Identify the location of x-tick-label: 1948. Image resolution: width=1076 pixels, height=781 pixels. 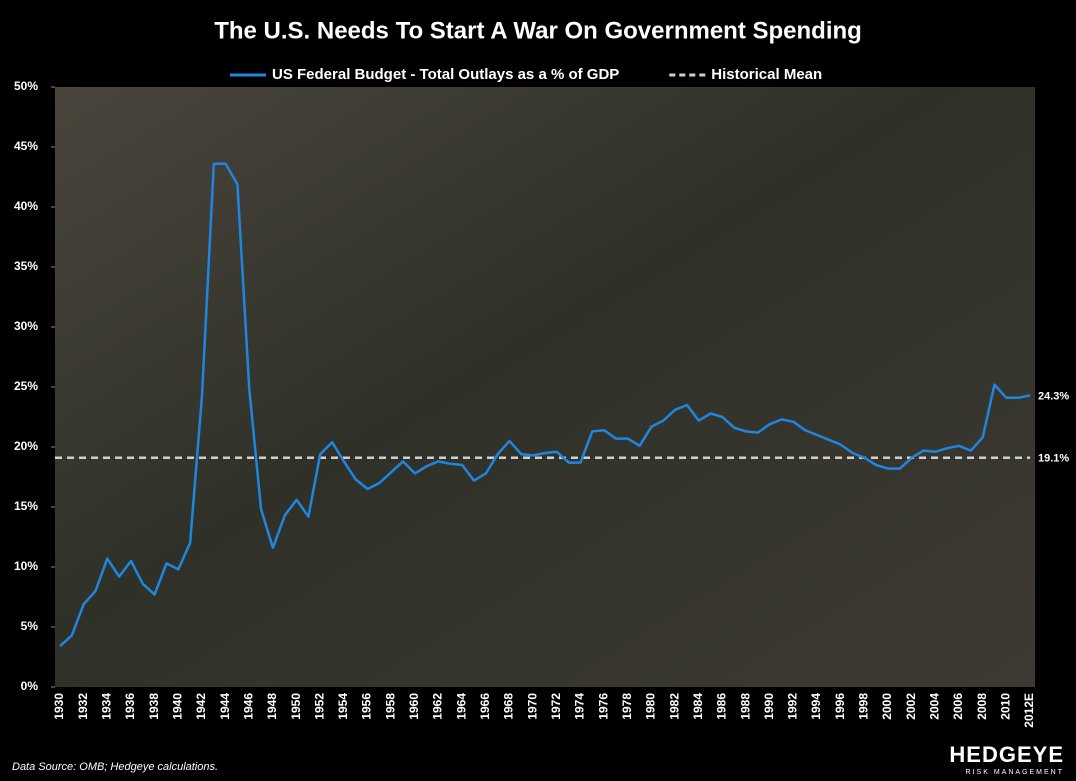
(272, 706).